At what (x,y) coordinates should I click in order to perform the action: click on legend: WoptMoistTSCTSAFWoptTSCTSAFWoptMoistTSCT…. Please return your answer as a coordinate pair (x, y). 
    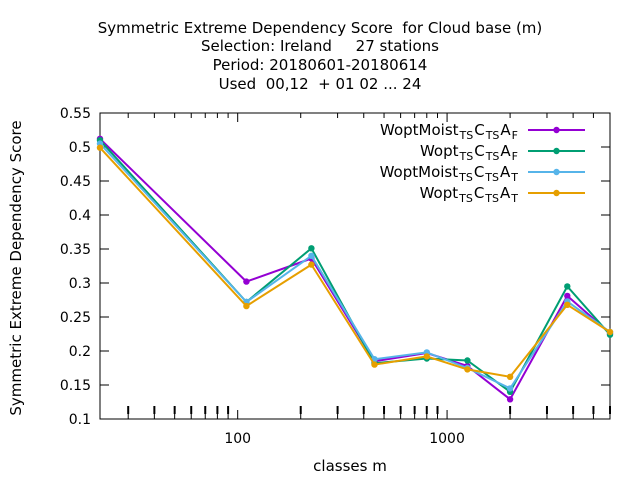
    Looking at the image, I should click on (482, 163).